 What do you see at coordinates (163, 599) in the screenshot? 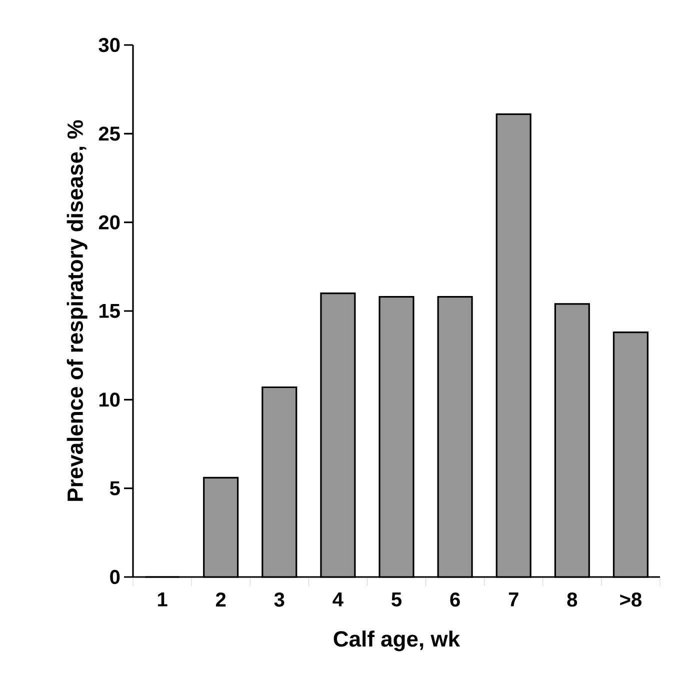
I see `x-tick-label: 1` at bounding box center [163, 599].